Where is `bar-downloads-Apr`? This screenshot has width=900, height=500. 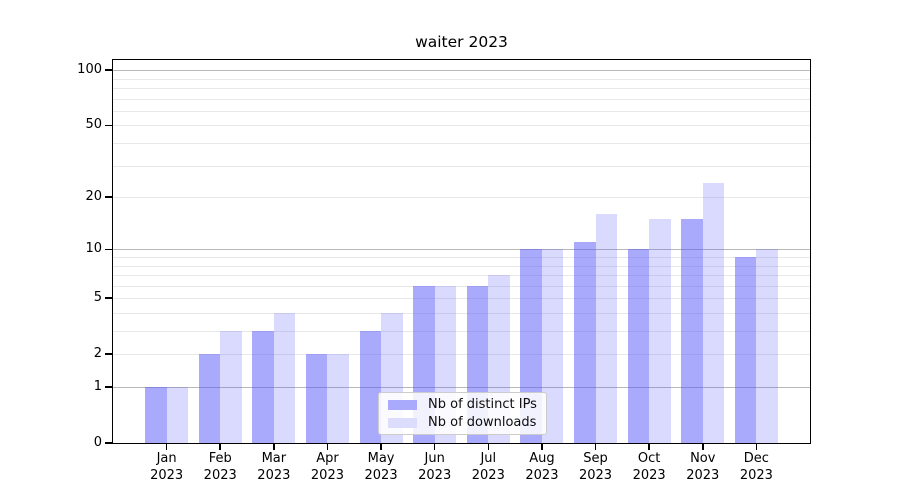 bar-downloads-Apr is located at coordinates (338, 398).